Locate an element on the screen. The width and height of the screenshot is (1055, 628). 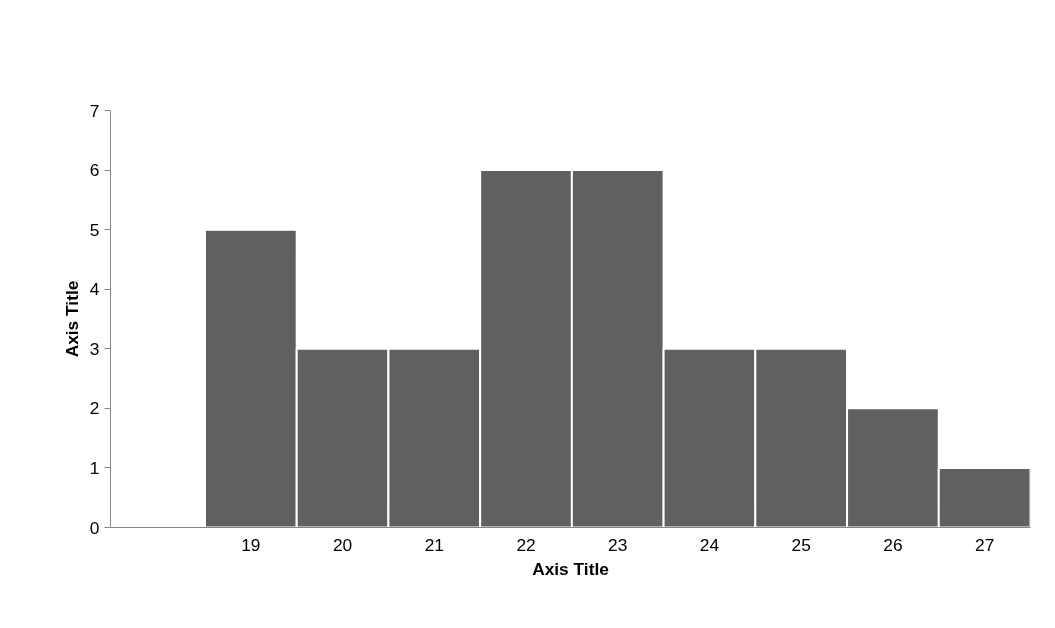
x-axis-title: Axis Title is located at coordinates (571, 568).